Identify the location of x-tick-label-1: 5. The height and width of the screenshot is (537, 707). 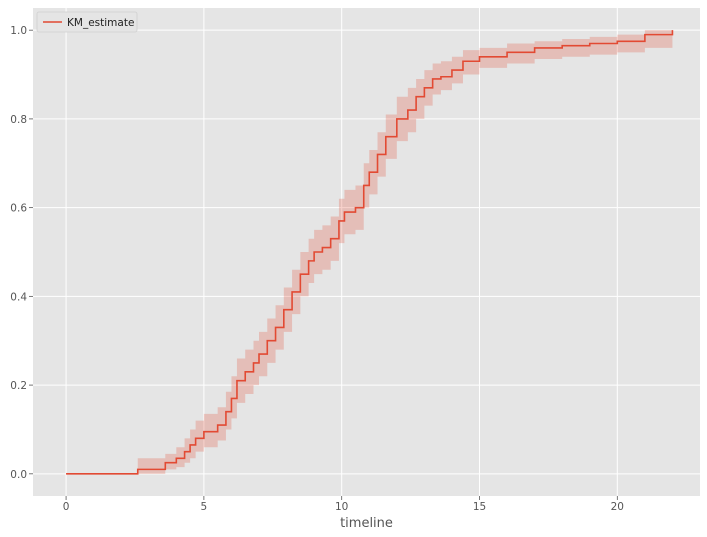
(204, 507).